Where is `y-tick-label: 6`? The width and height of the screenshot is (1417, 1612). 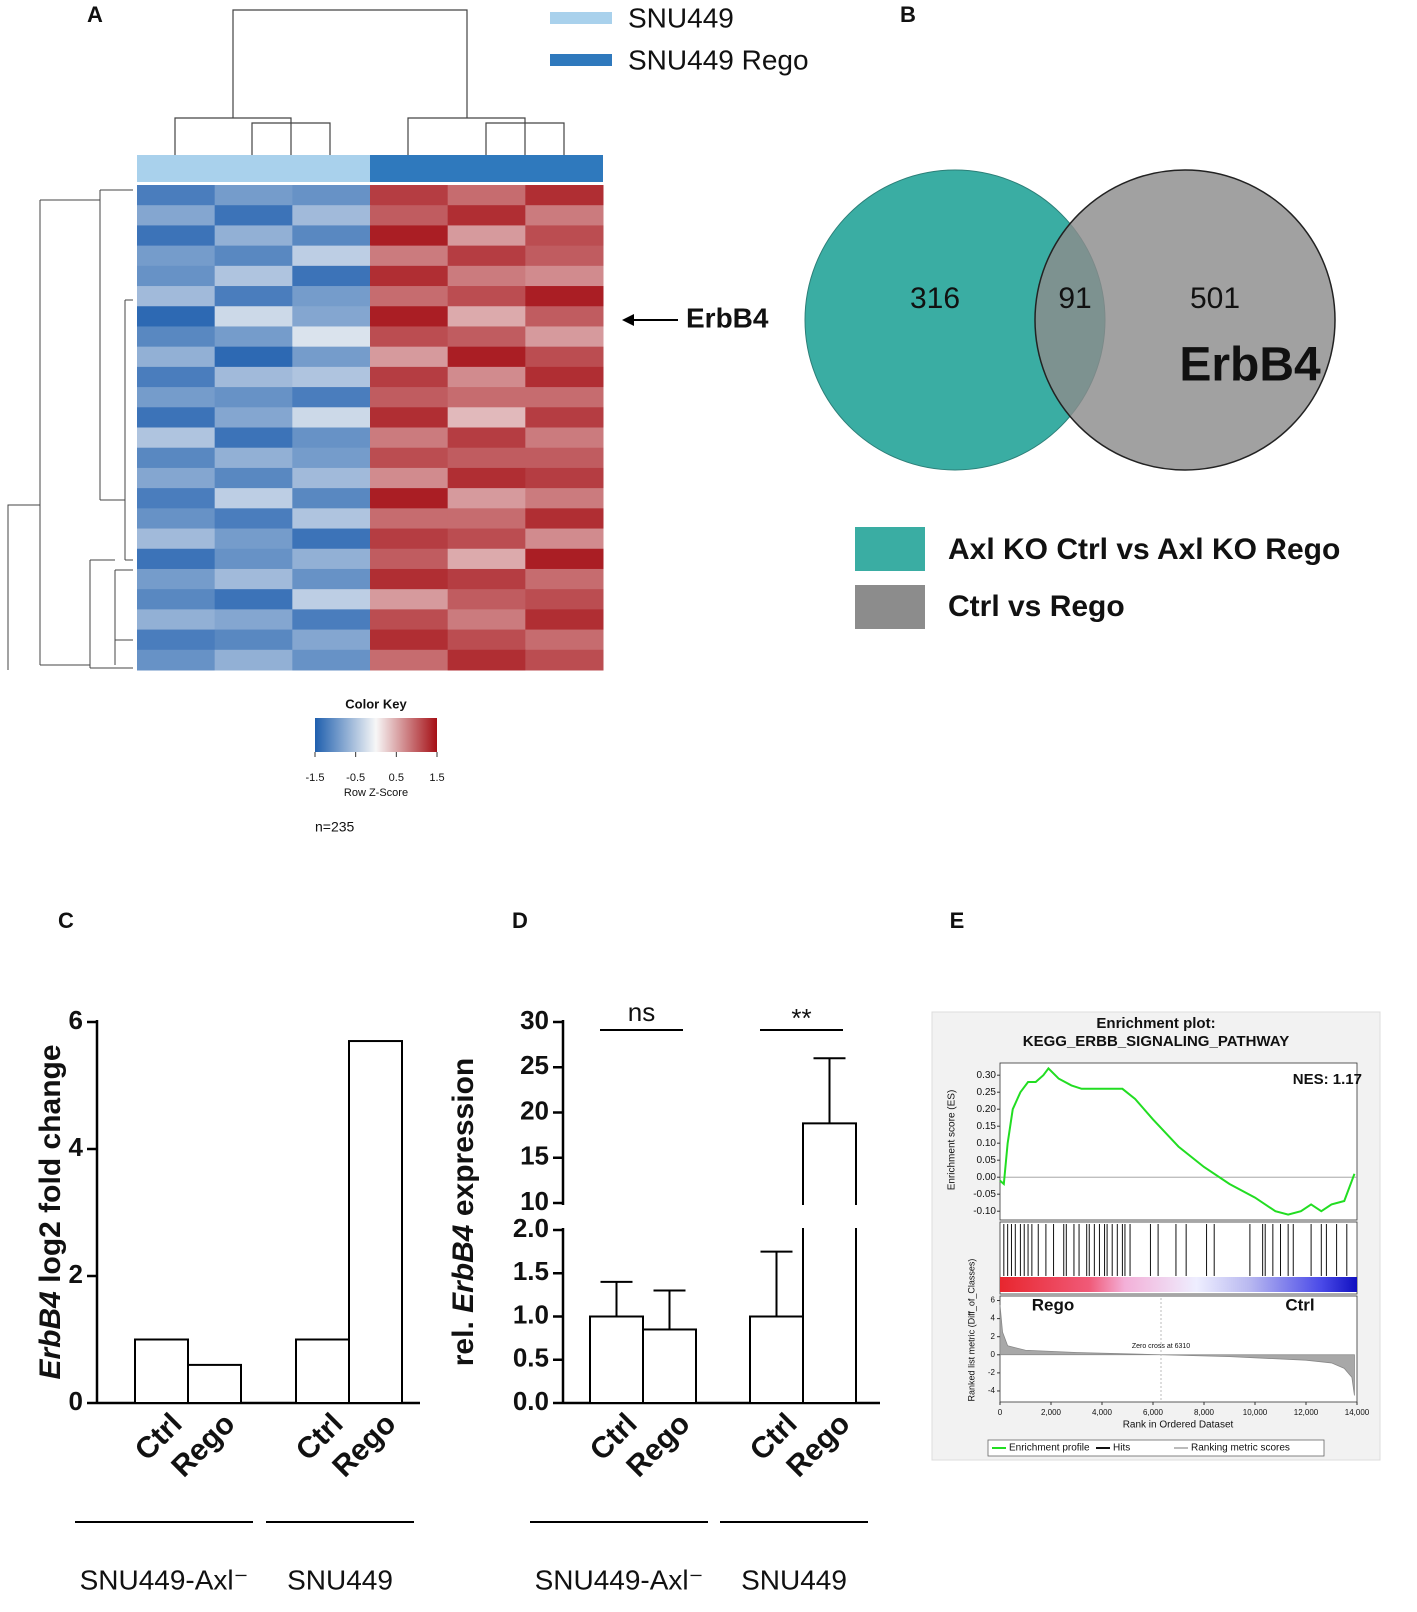 y-tick-label: 6 is located at coordinates (76, 1020).